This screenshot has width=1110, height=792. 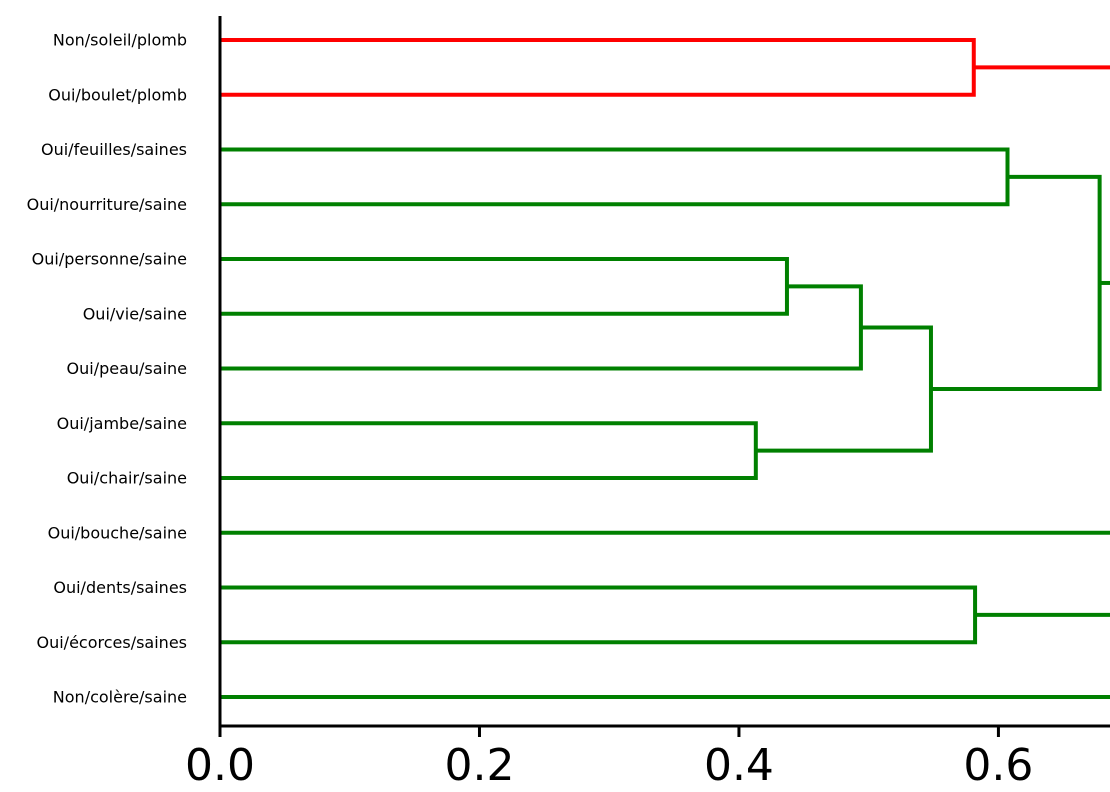 What do you see at coordinates (998, 765) in the screenshot?
I see `x-tick-label: 0.6` at bounding box center [998, 765].